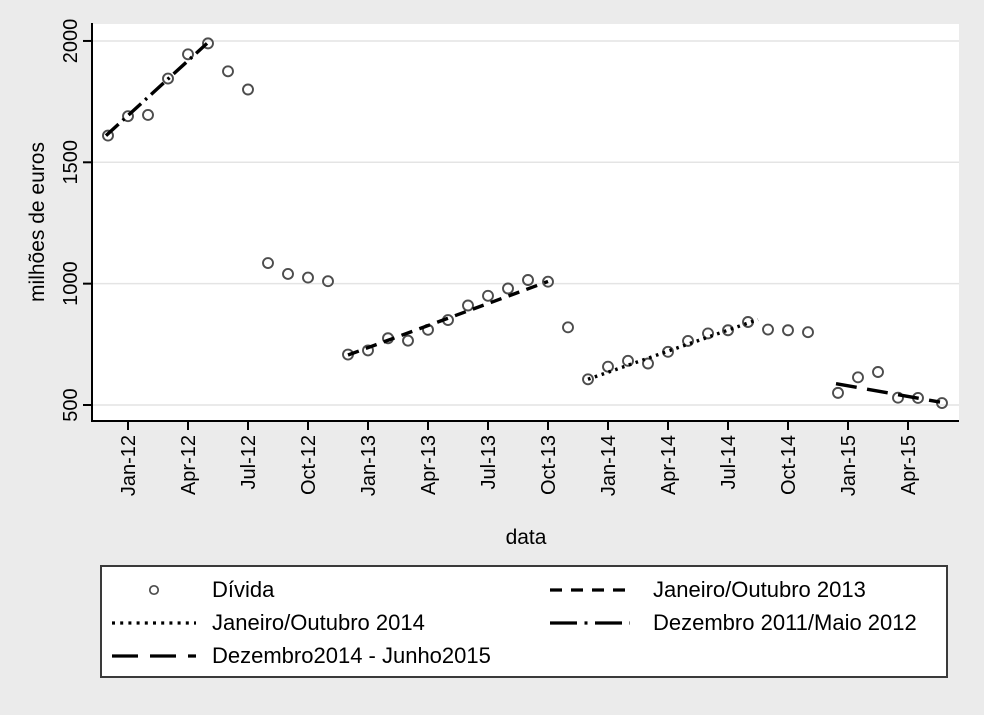 This screenshot has height=715, width=984. What do you see at coordinates (249, 462) in the screenshot?
I see `x-tick-label-Jul-12: Jul-12` at bounding box center [249, 462].